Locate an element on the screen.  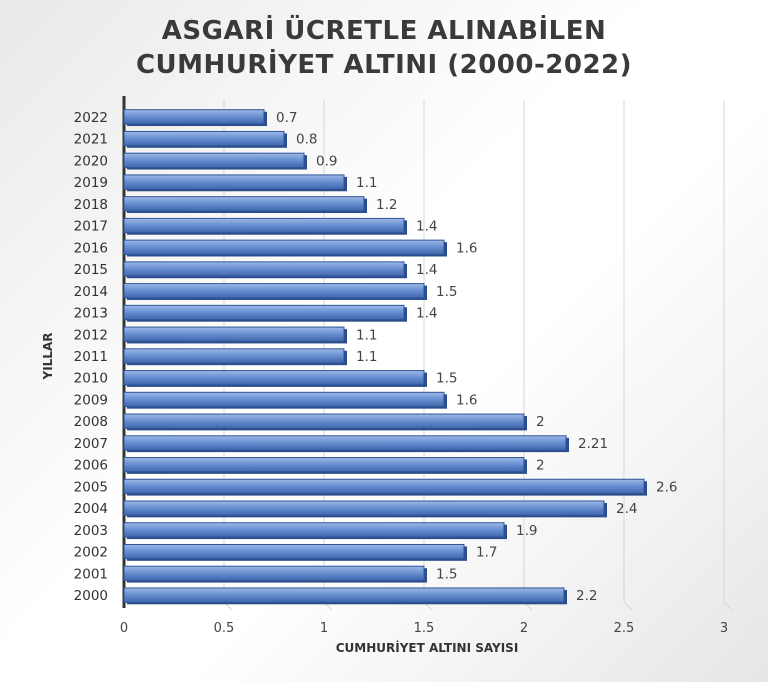
x-tick-label: 2.5 is located at coordinates (624, 628).